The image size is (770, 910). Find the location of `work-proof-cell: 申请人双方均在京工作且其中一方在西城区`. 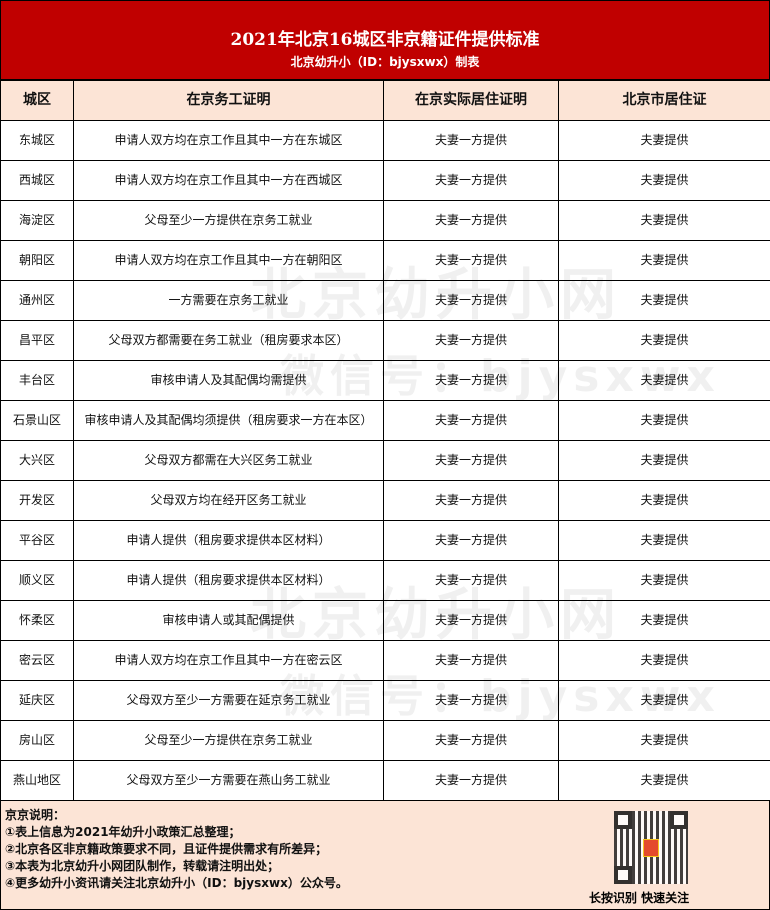

work-proof-cell: 申请人双方均在京工作且其中一方在西城区 is located at coordinates (228, 180).